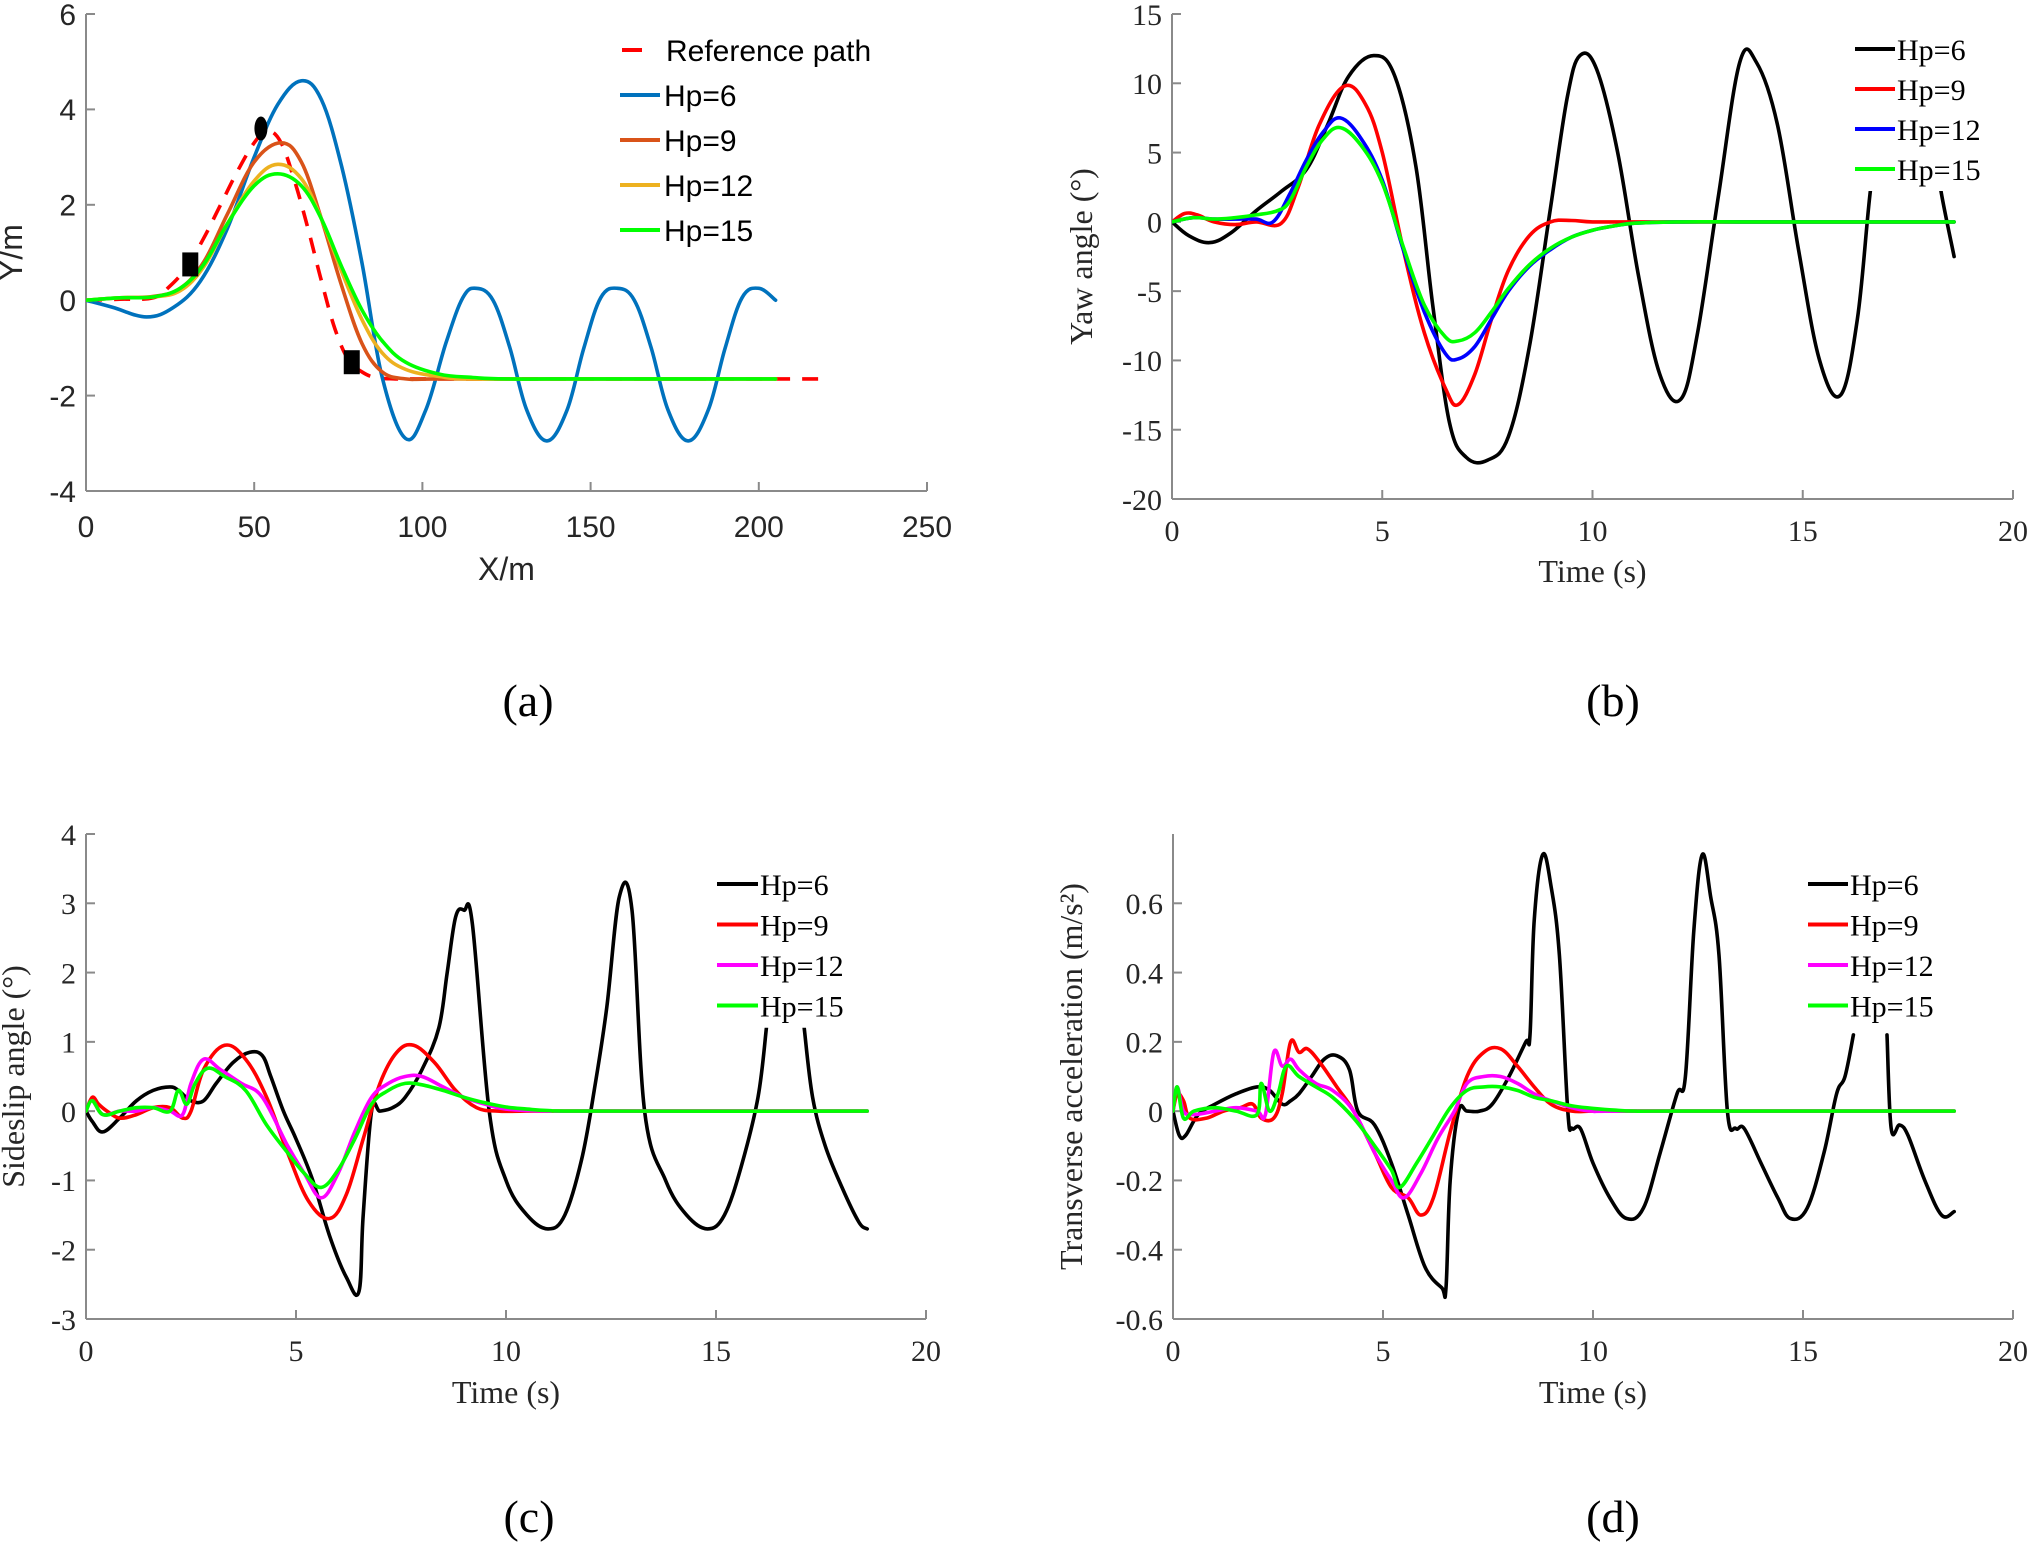  I want to click on y-axis-label: Transverse acceleration (m/s²), so click(1071, 1076).